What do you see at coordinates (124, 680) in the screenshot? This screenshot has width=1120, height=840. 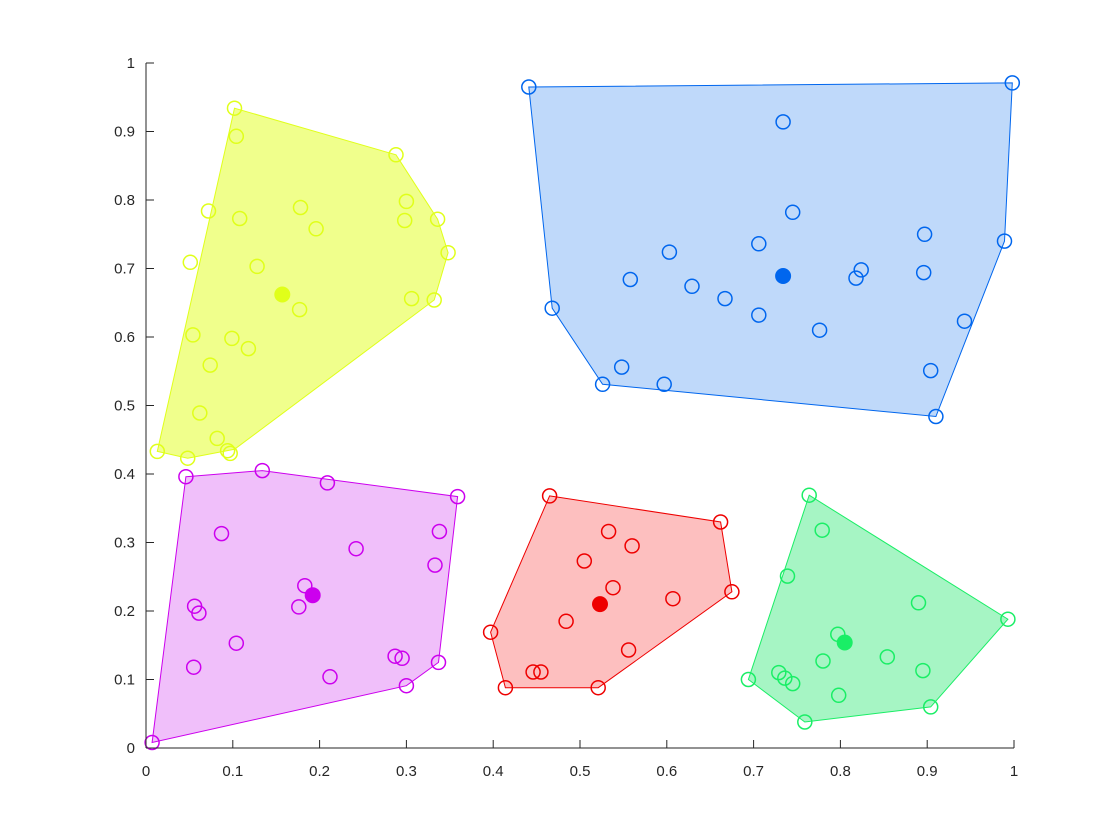 I see `y-tick-label: 0.1` at bounding box center [124, 680].